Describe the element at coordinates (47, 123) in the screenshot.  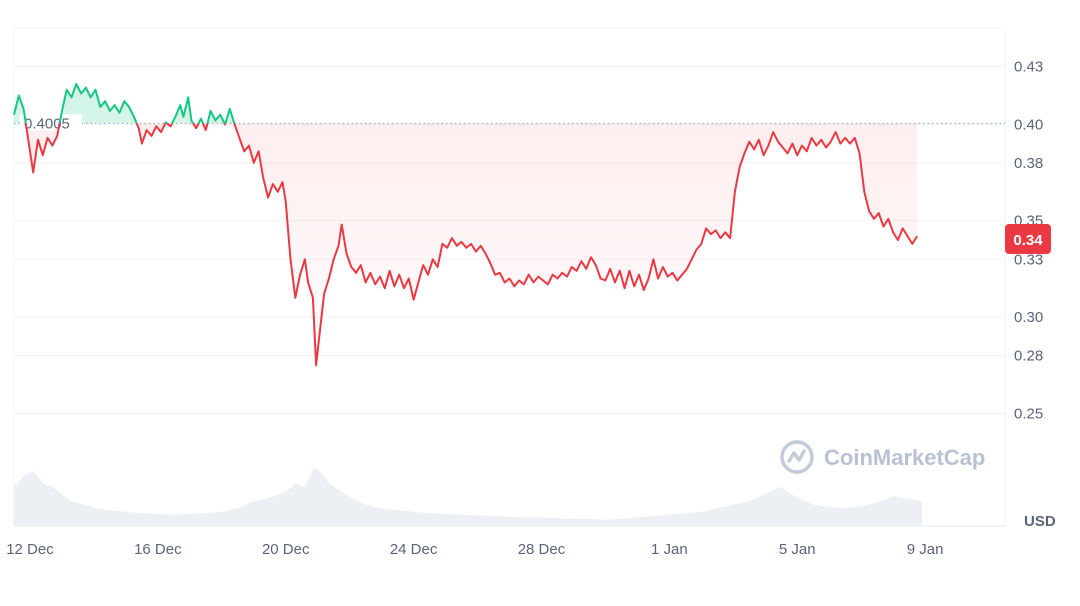
I see `reference-price-label: 0.4005` at that location.